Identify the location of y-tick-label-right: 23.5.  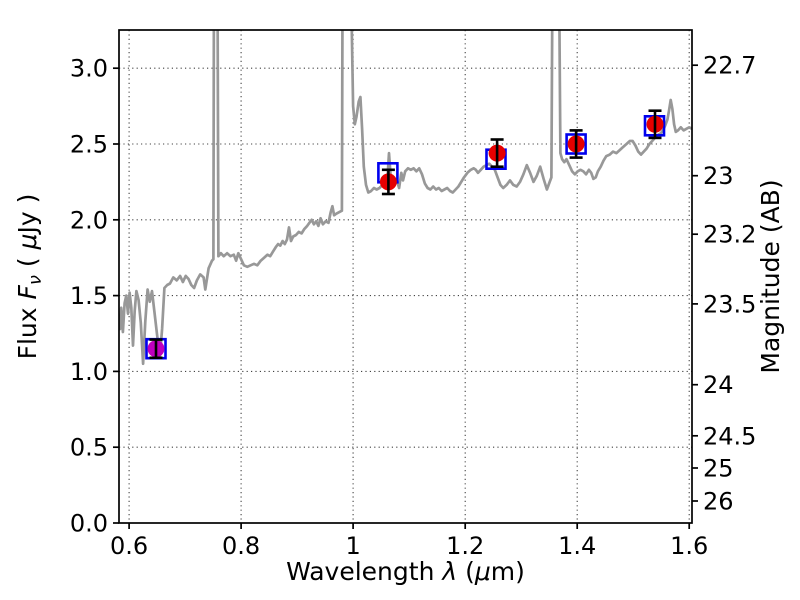
(729, 304).